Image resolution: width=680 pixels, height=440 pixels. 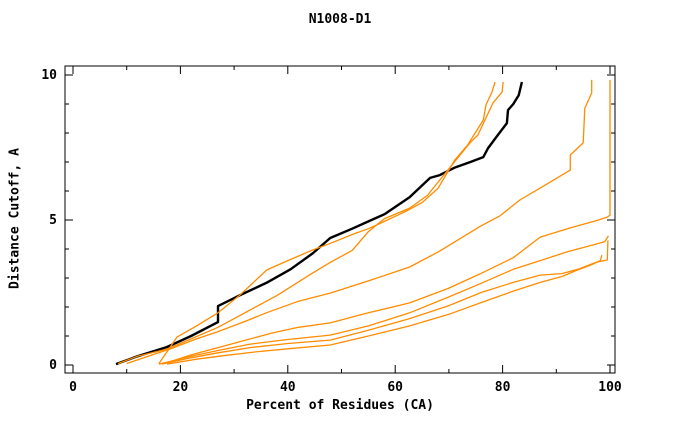 What do you see at coordinates (53, 365) in the screenshot?
I see `y-tick-label: 0` at bounding box center [53, 365].